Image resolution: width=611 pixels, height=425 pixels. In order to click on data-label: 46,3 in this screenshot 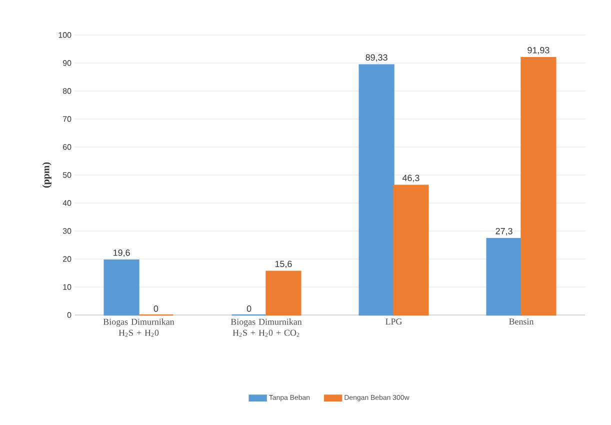, I will do `click(411, 178)`.